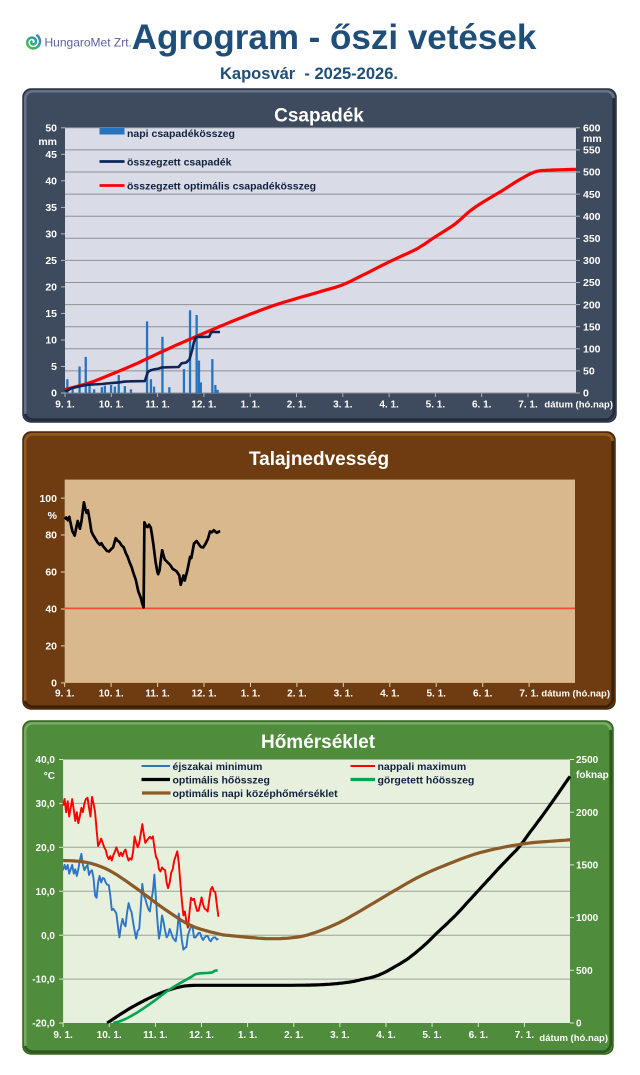  What do you see at coordinates (592, 217) in the screenshot?
I see `svg-text: 400` at bounding box center [592, 217].